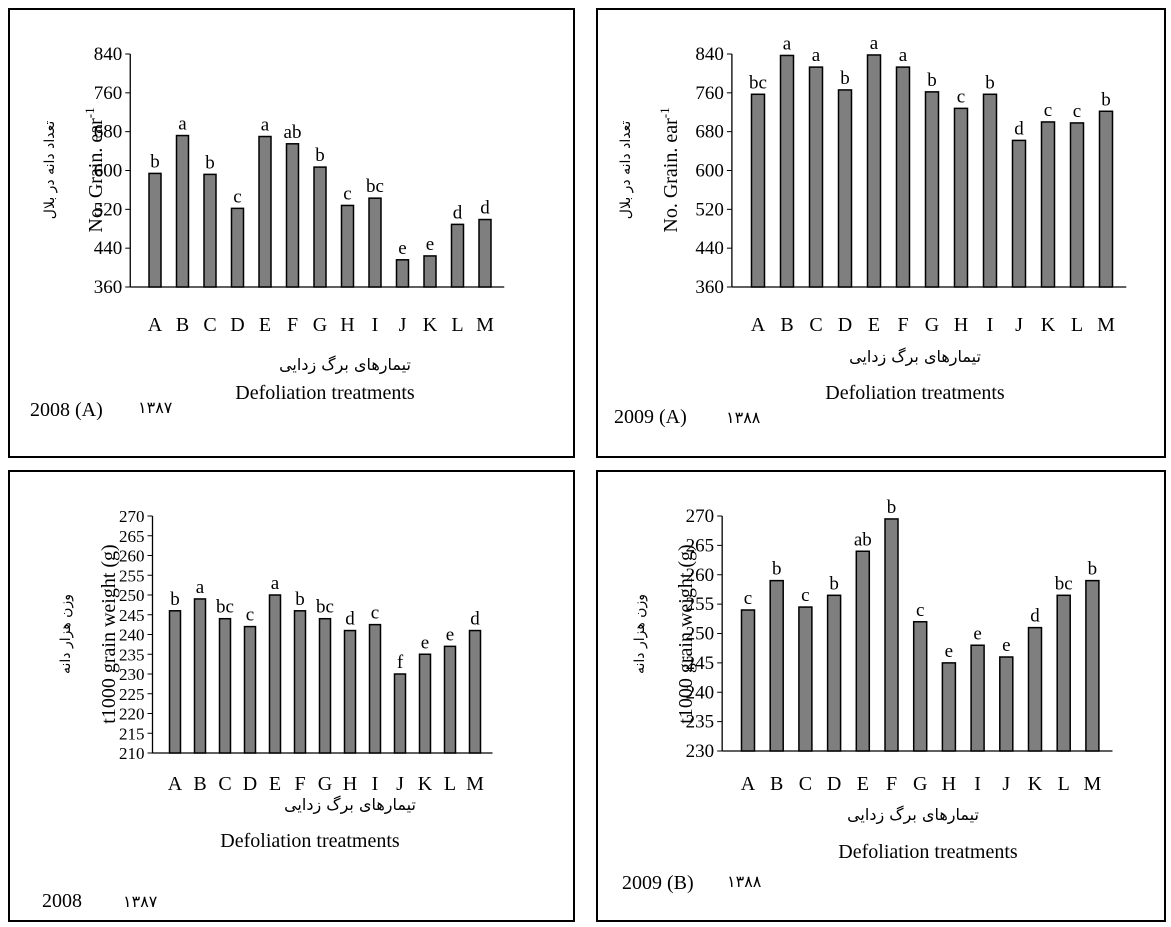 The width and height of the screenshot is (1171, 927). I want to click on y-tick-label: 245, so click(132, 615).